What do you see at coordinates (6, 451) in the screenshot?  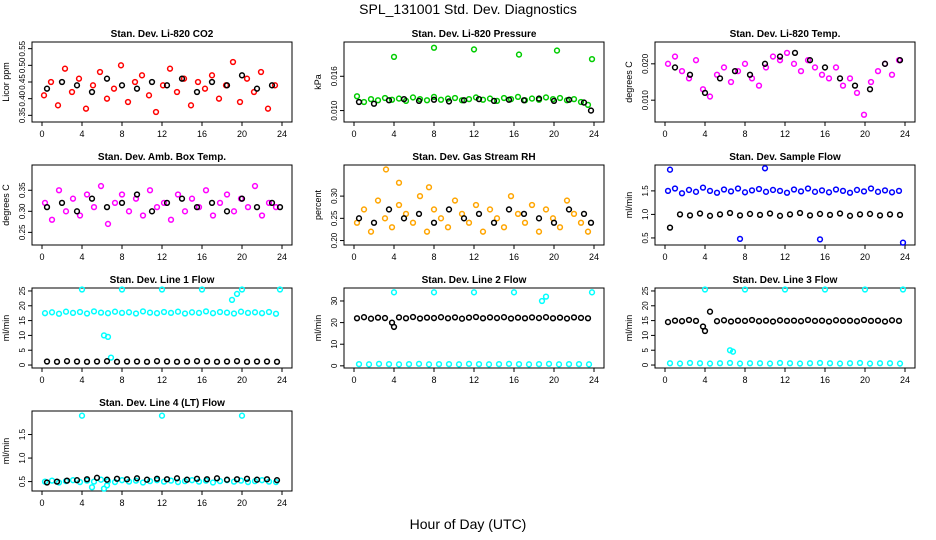 I see `y-axis-label: ml/min` at bounding box center [6, 451].